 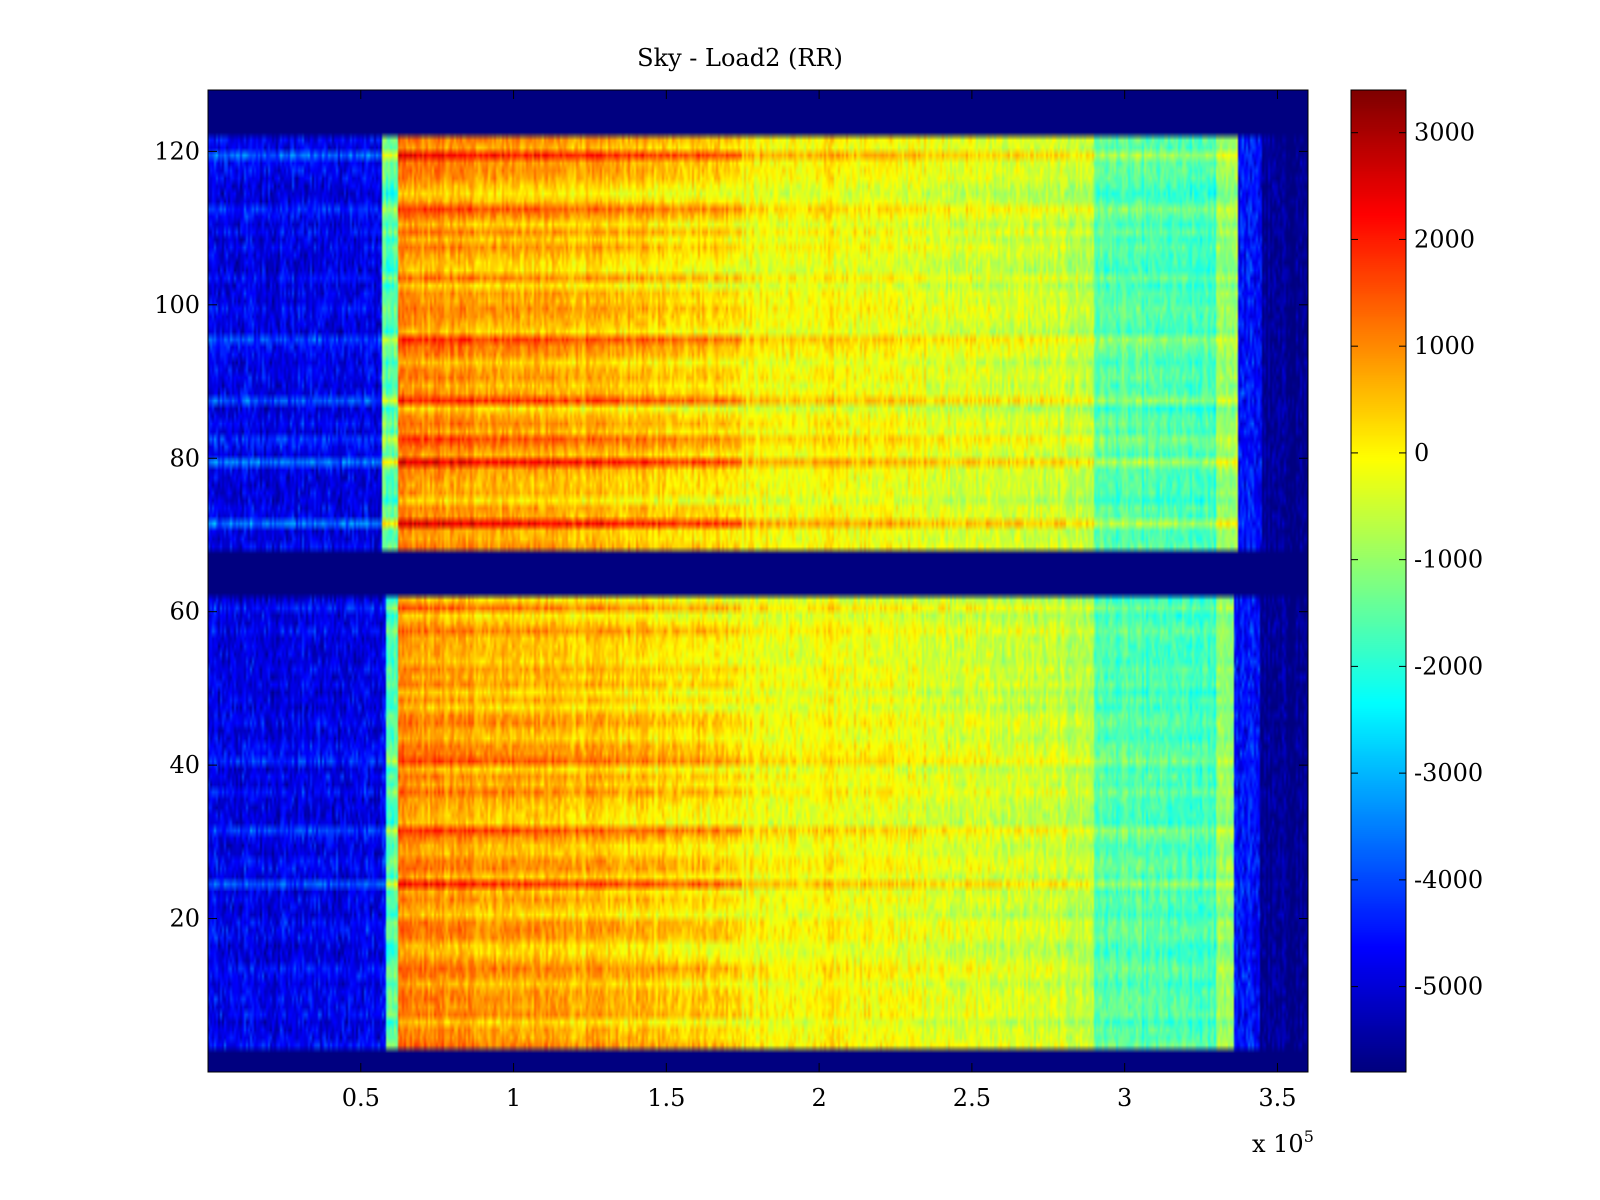 What do you see at coordinates (513, 1098) in the screenshot?
I see `x-tick-label: 1` at bounding box center [513, 1098].